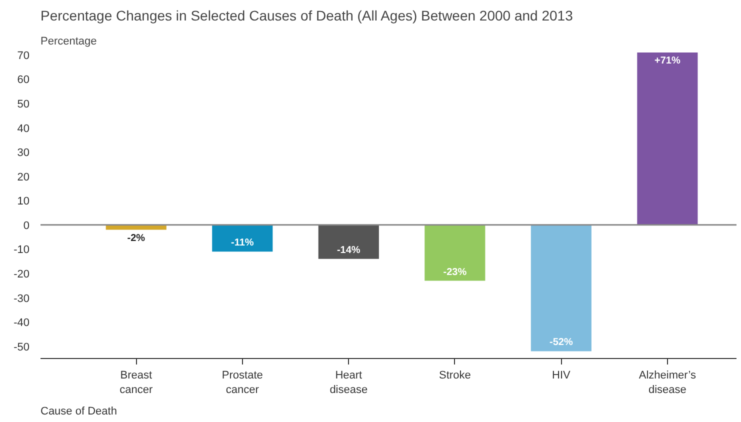 The height and width of the screenshot is (422, 741). I want to click on y-tick-label: 60, so click(23, 80).